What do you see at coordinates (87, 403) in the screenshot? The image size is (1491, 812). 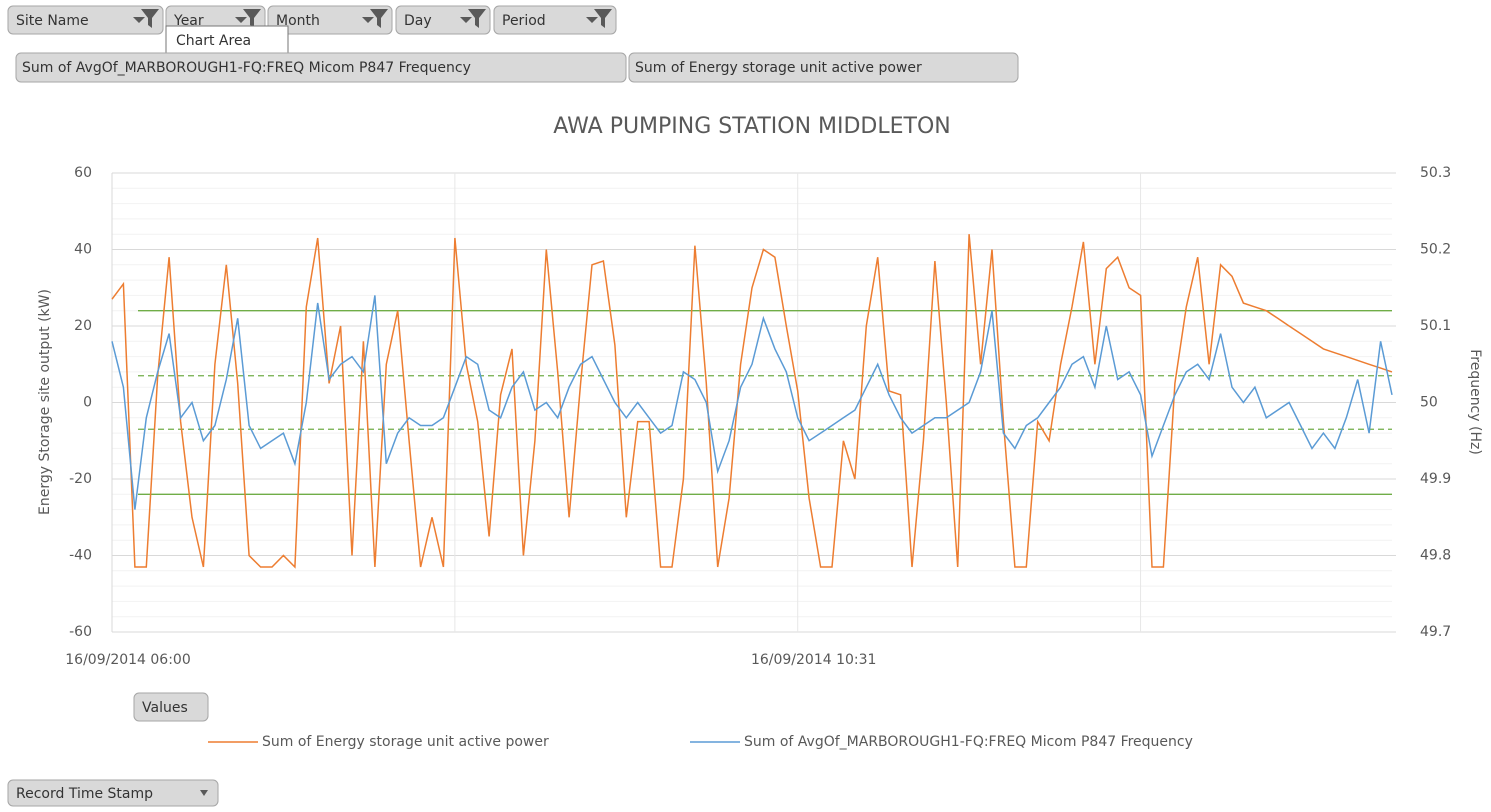 I see `y-tick-label: 0` at bounding box center [87, 403].